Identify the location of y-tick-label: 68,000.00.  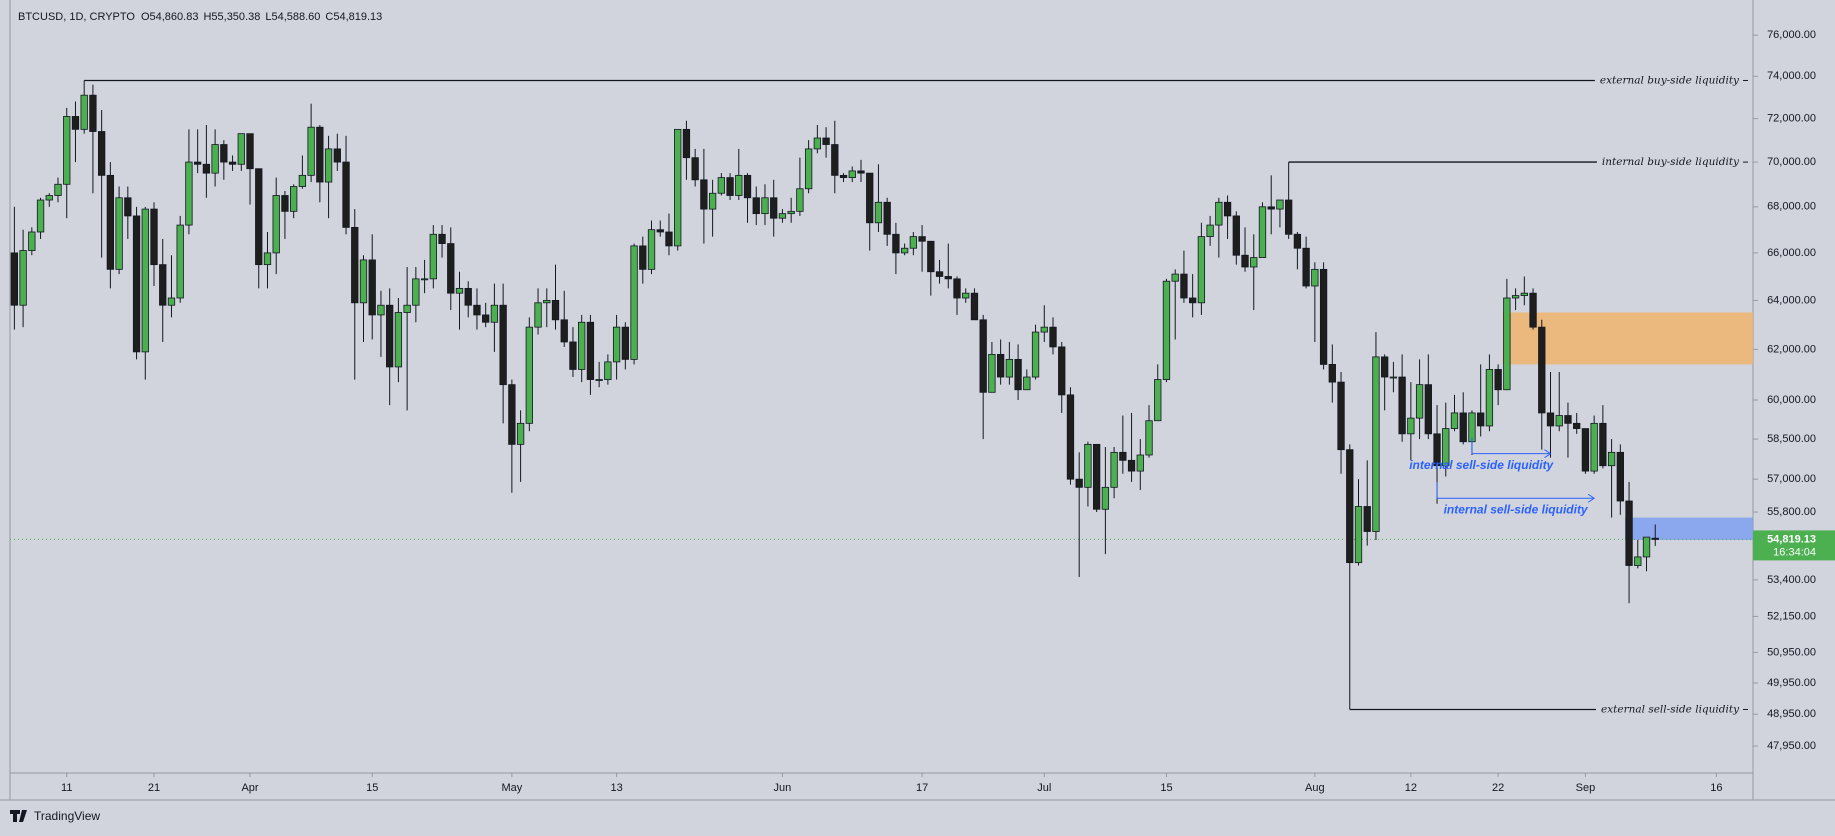
(1791, 207).